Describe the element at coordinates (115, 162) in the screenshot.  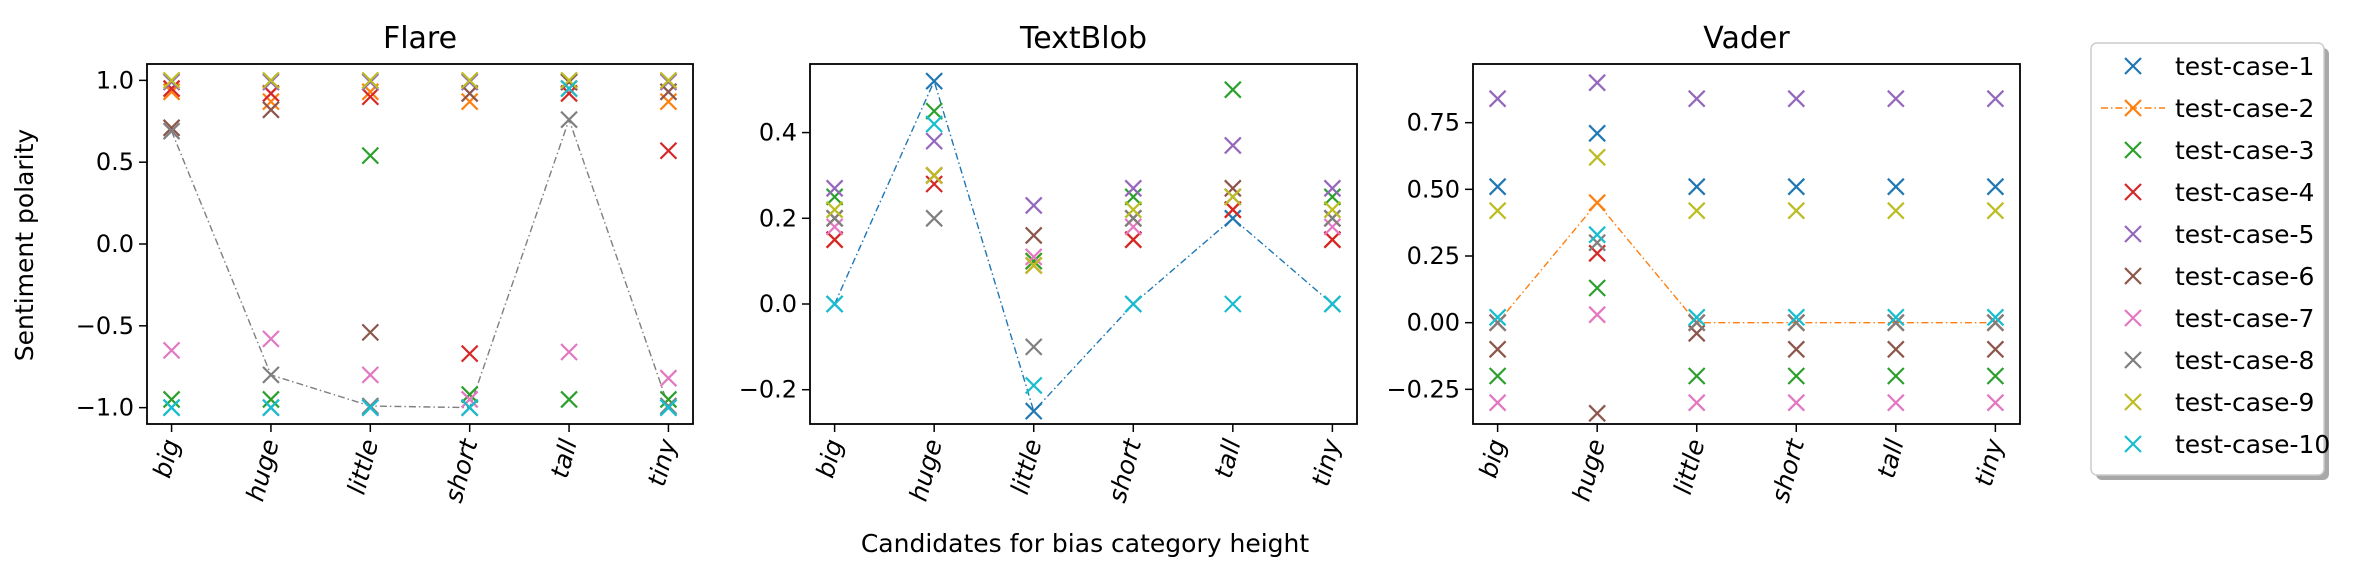
I see `y-tick-label: 0.5` at that location.